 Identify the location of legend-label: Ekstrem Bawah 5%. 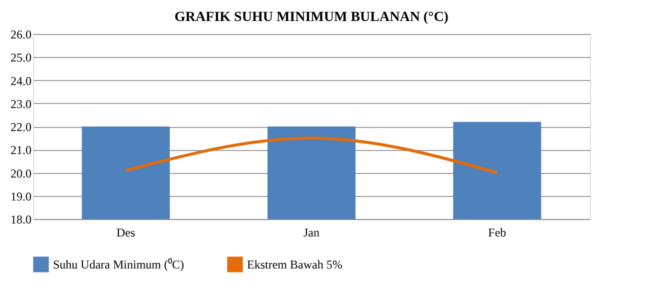
(294, 264).